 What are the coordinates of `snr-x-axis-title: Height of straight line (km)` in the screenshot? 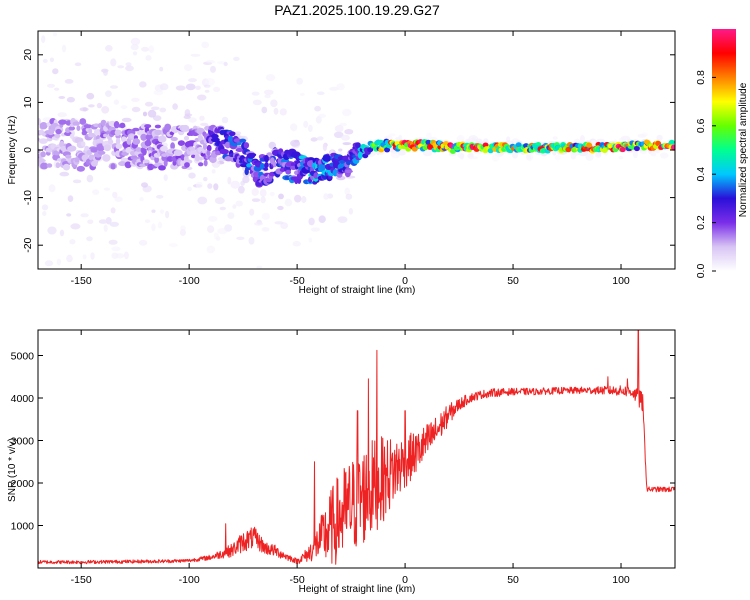 It's located at (357, 589).